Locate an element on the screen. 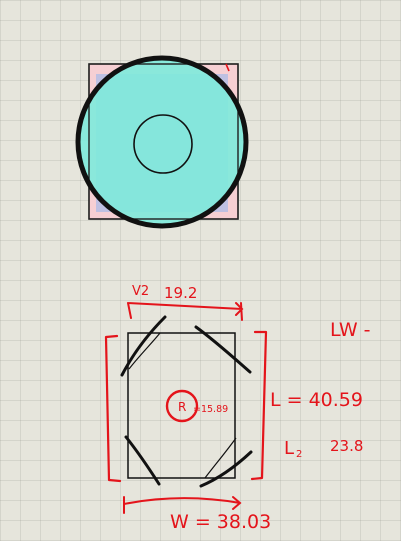  inner-circle is located at coordinates (163, 144).